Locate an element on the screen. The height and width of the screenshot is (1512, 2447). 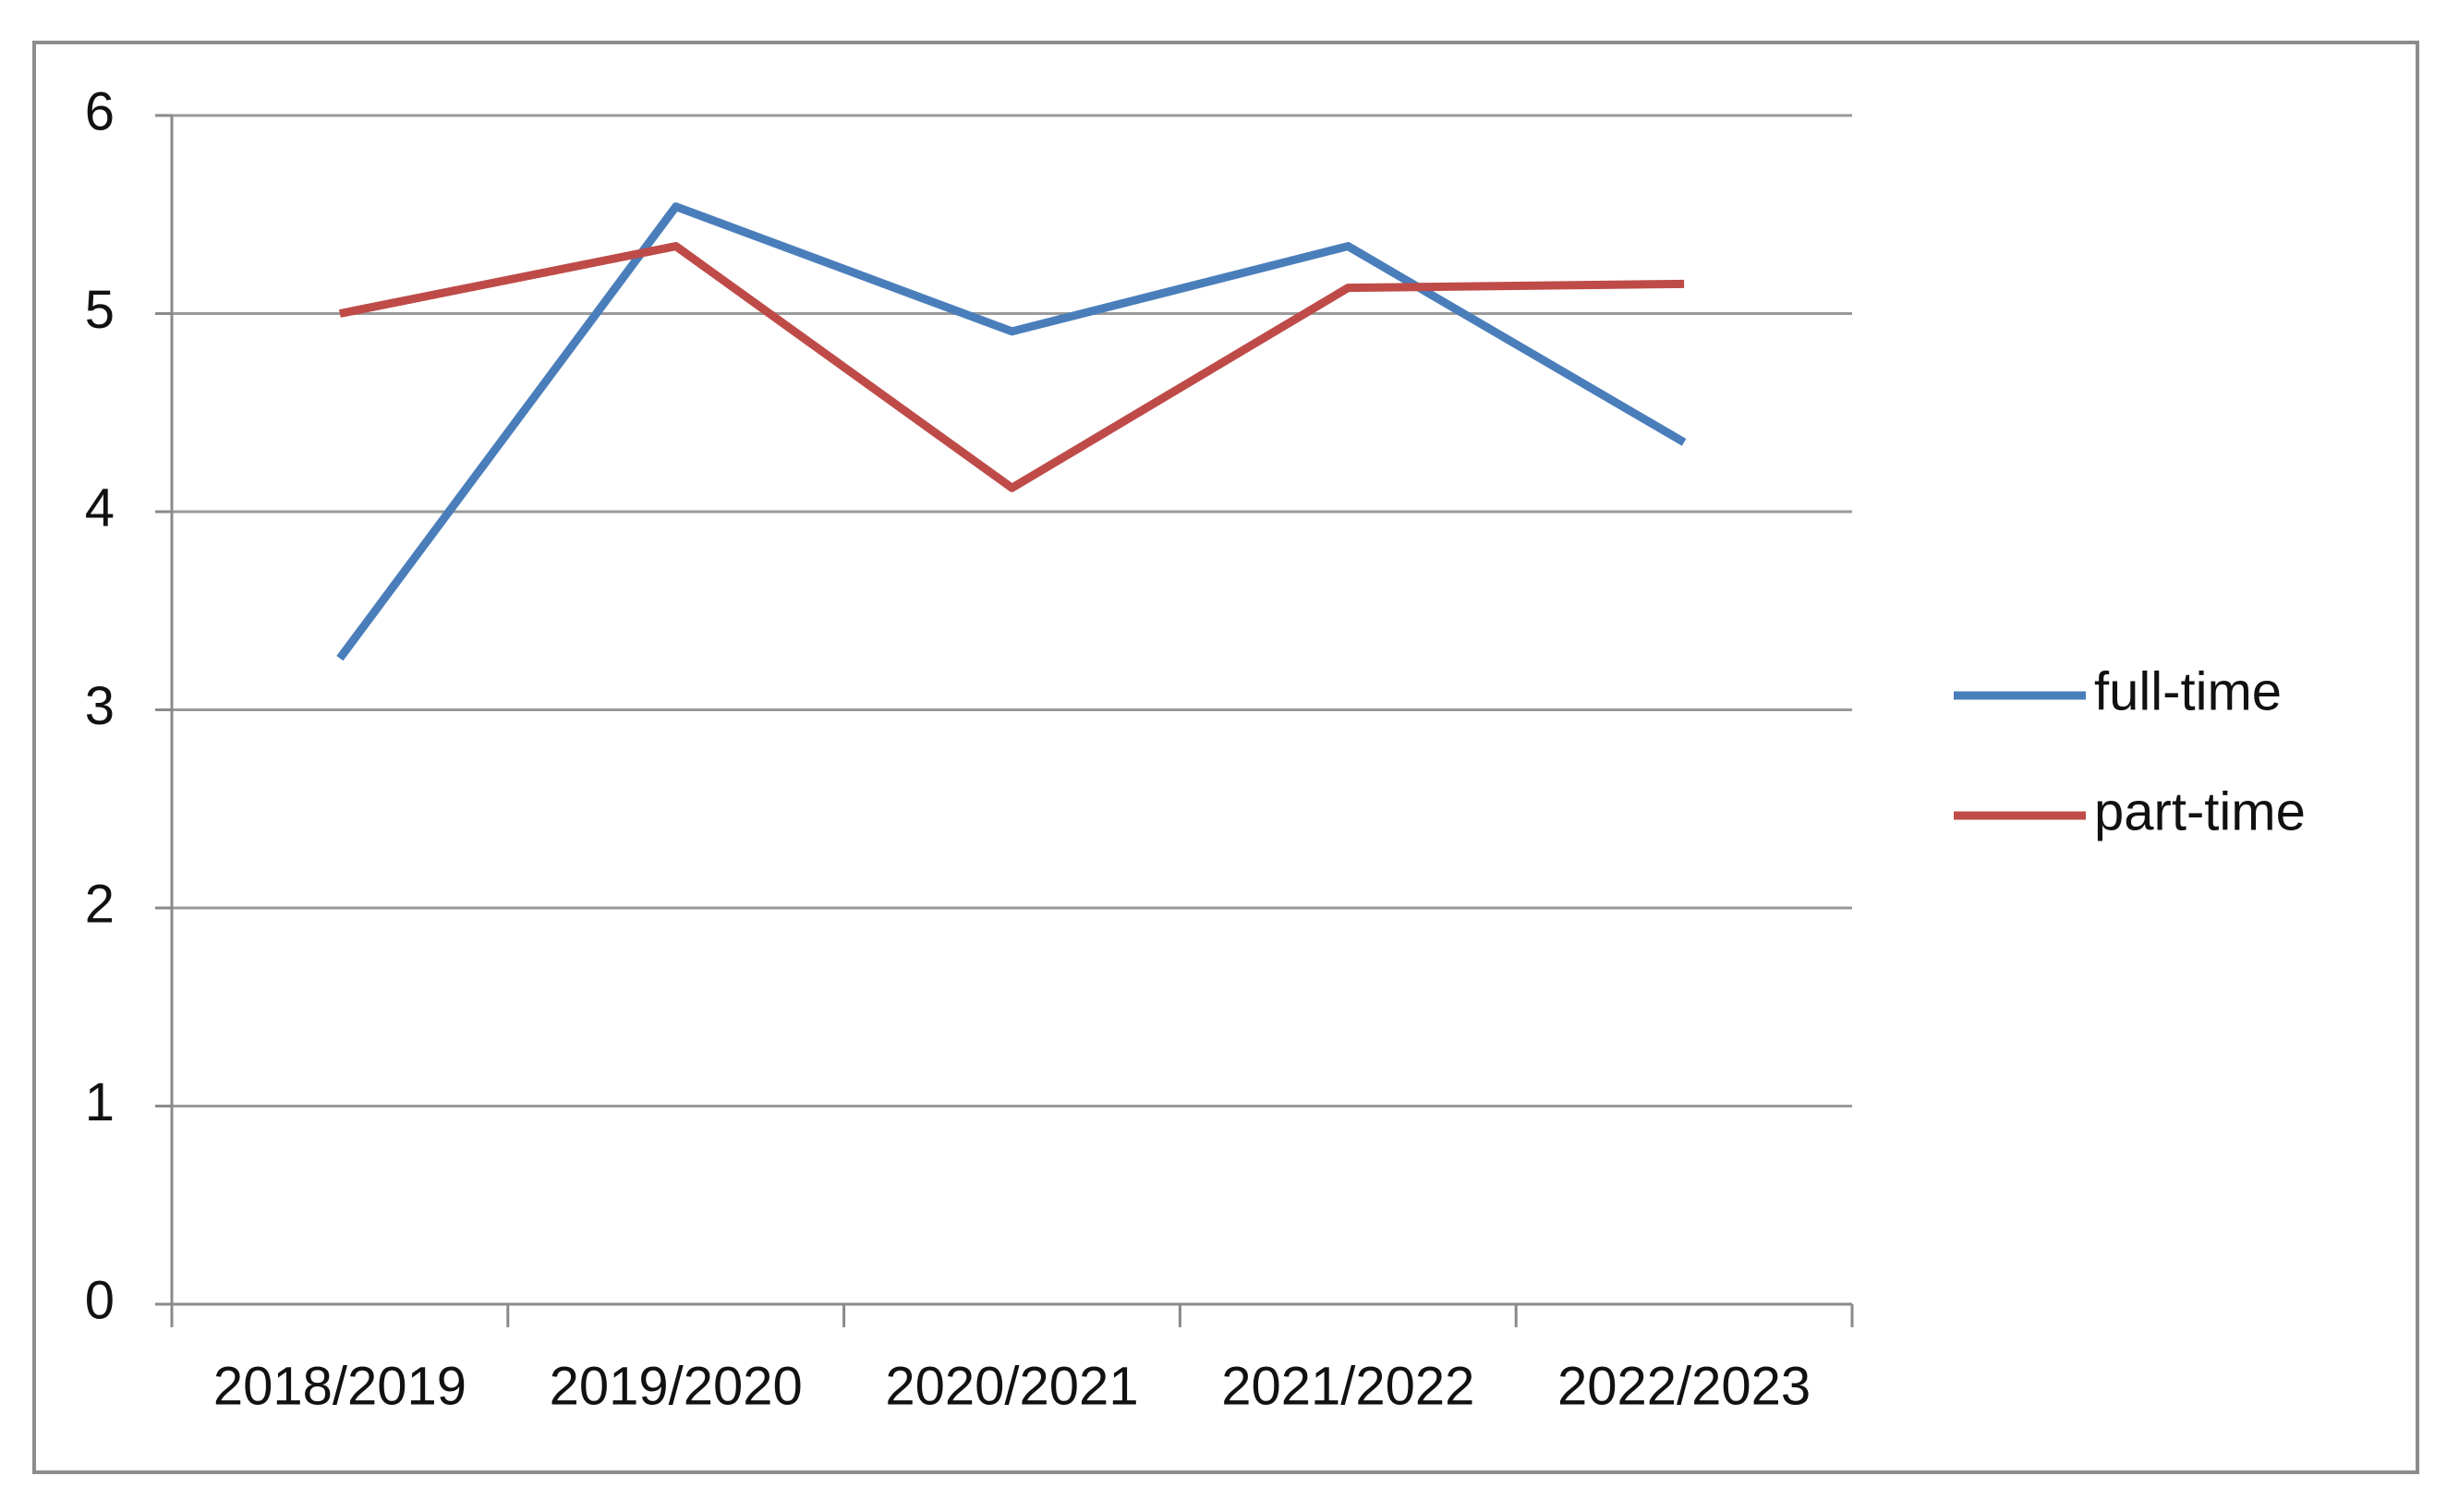
x-tick-label: 2020/2021 is located at coordinates (1011, 1386).